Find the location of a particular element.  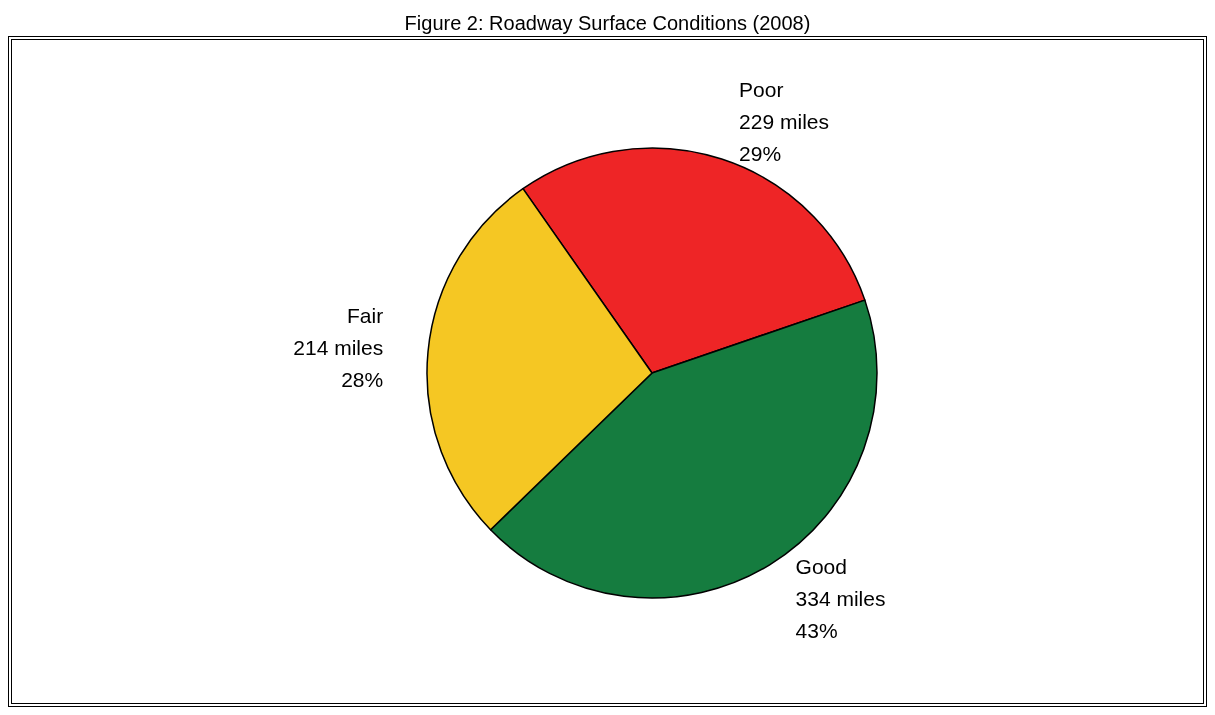

slice-label: Good is located at coordinates (821, 567).